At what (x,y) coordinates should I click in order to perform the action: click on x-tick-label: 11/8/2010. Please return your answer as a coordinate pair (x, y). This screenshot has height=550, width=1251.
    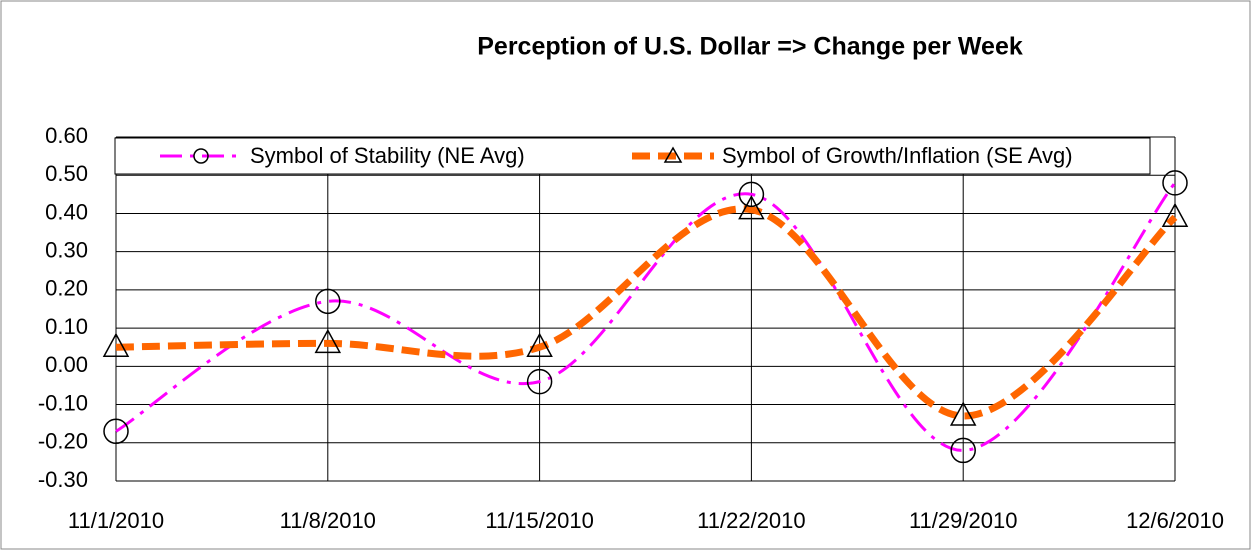
    Looking at the image, I should click on (328, 520).